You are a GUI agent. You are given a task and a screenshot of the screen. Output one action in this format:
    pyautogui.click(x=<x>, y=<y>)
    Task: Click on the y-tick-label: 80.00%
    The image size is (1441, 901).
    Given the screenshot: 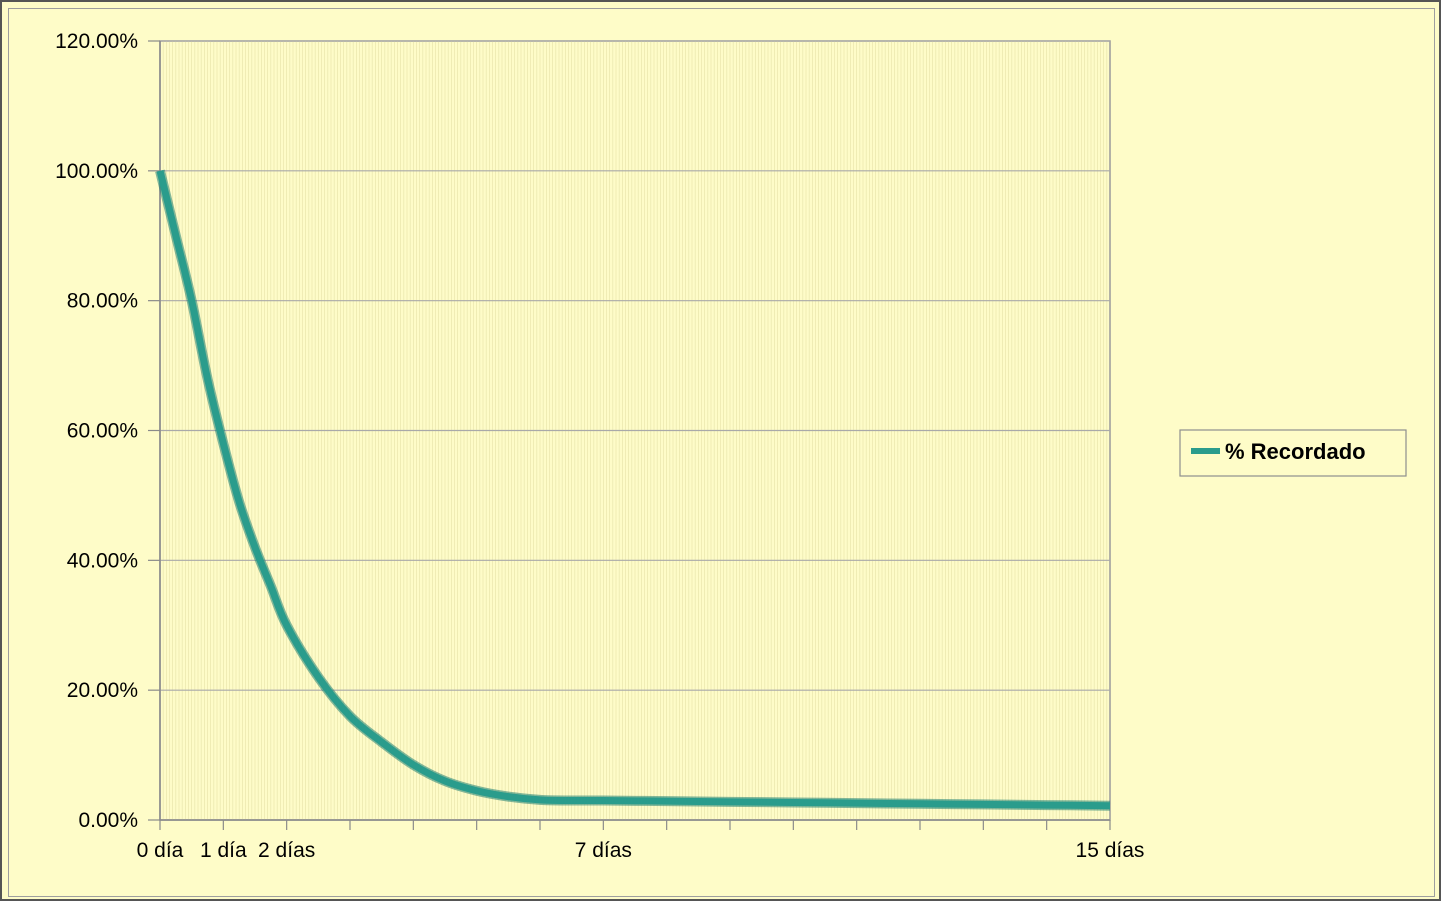 What is the action you would take?
    pyautogui.click(x=102, y=301)
    